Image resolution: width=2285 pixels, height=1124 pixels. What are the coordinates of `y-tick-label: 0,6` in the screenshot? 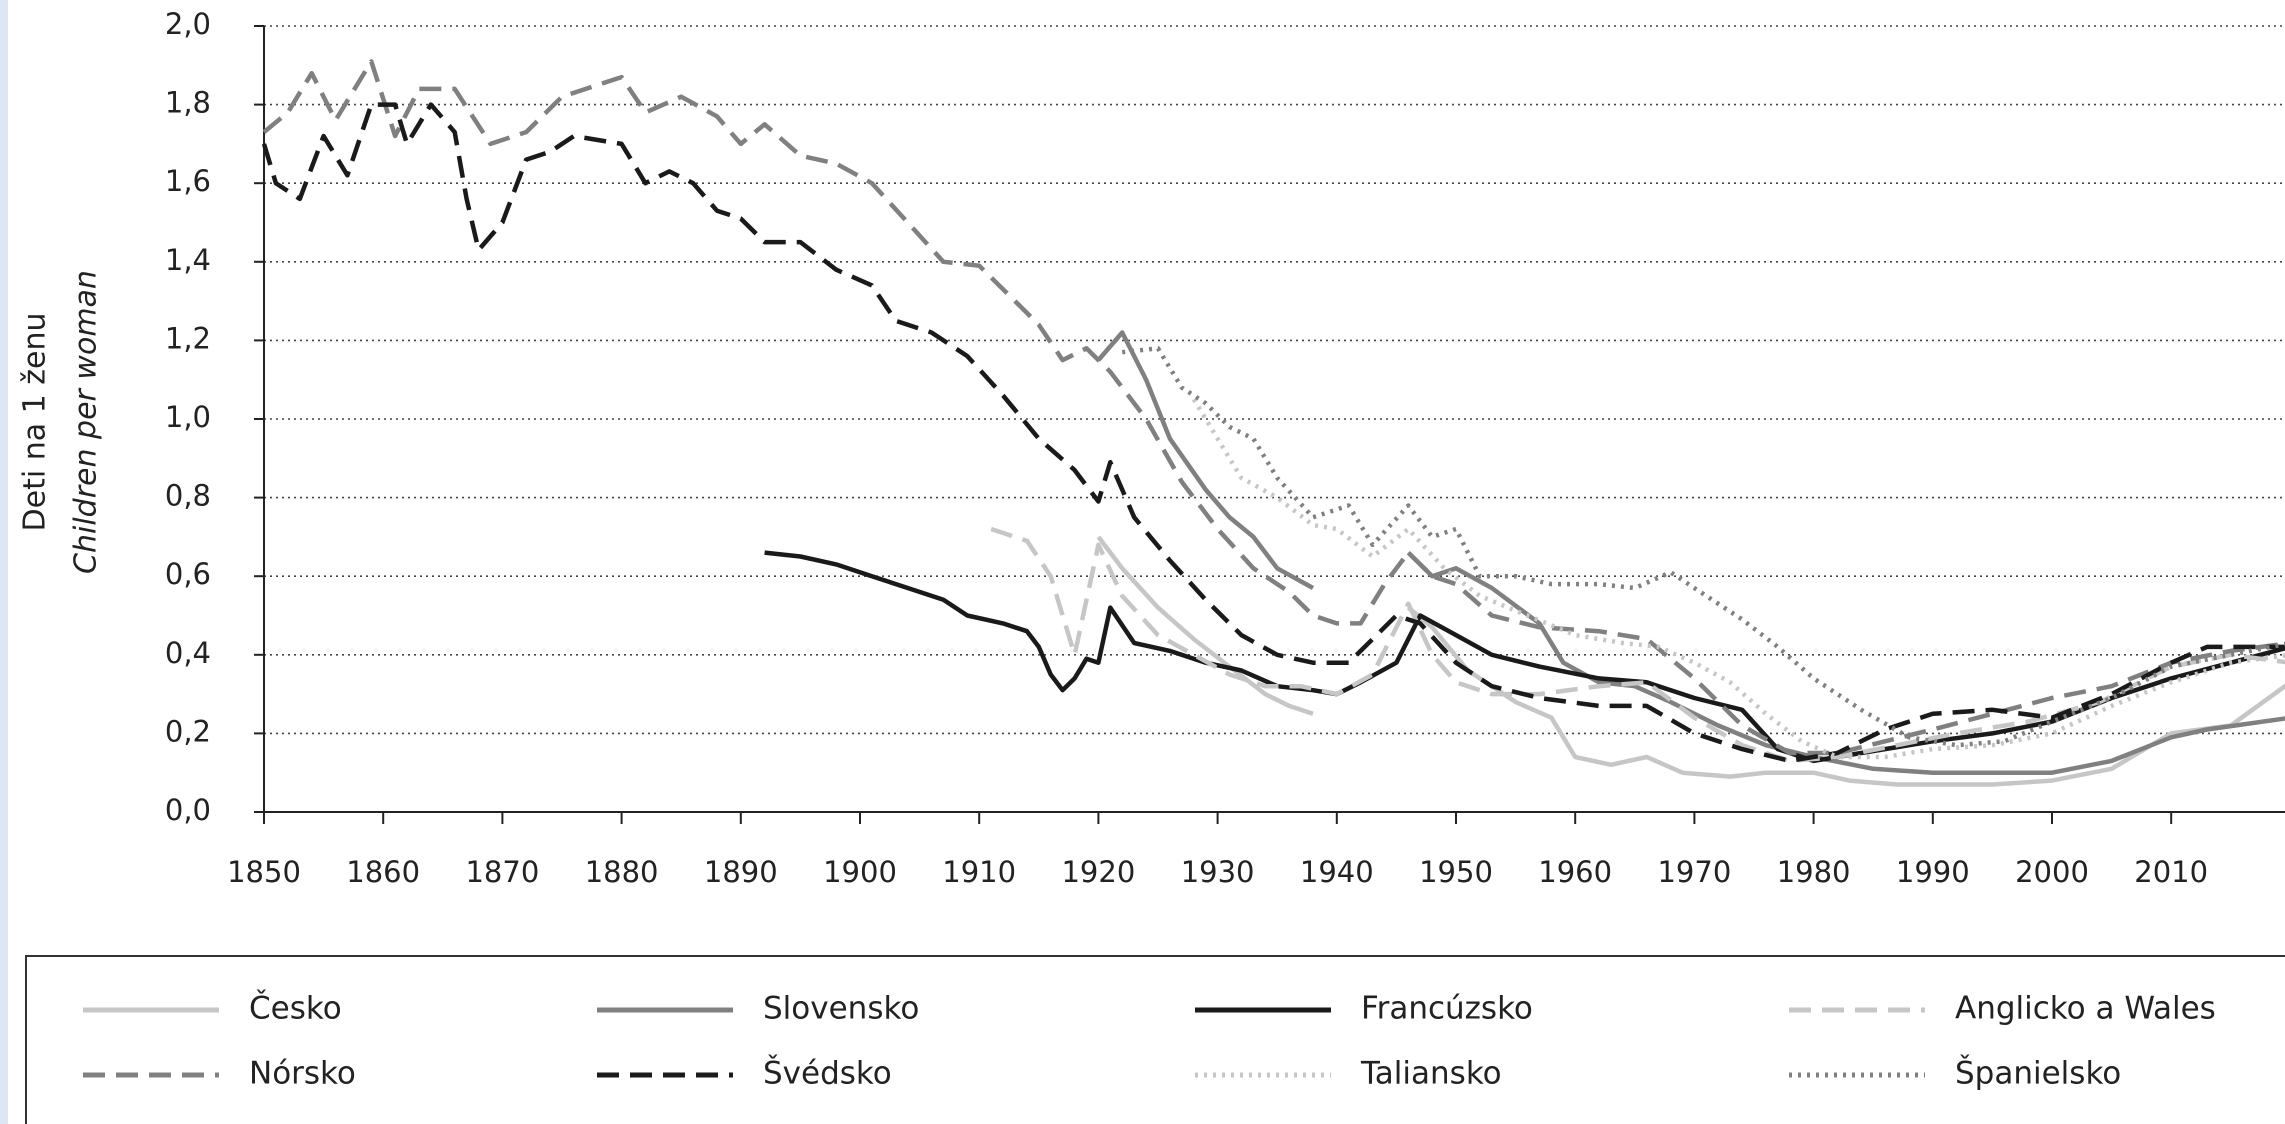 It's located at (188, 574).